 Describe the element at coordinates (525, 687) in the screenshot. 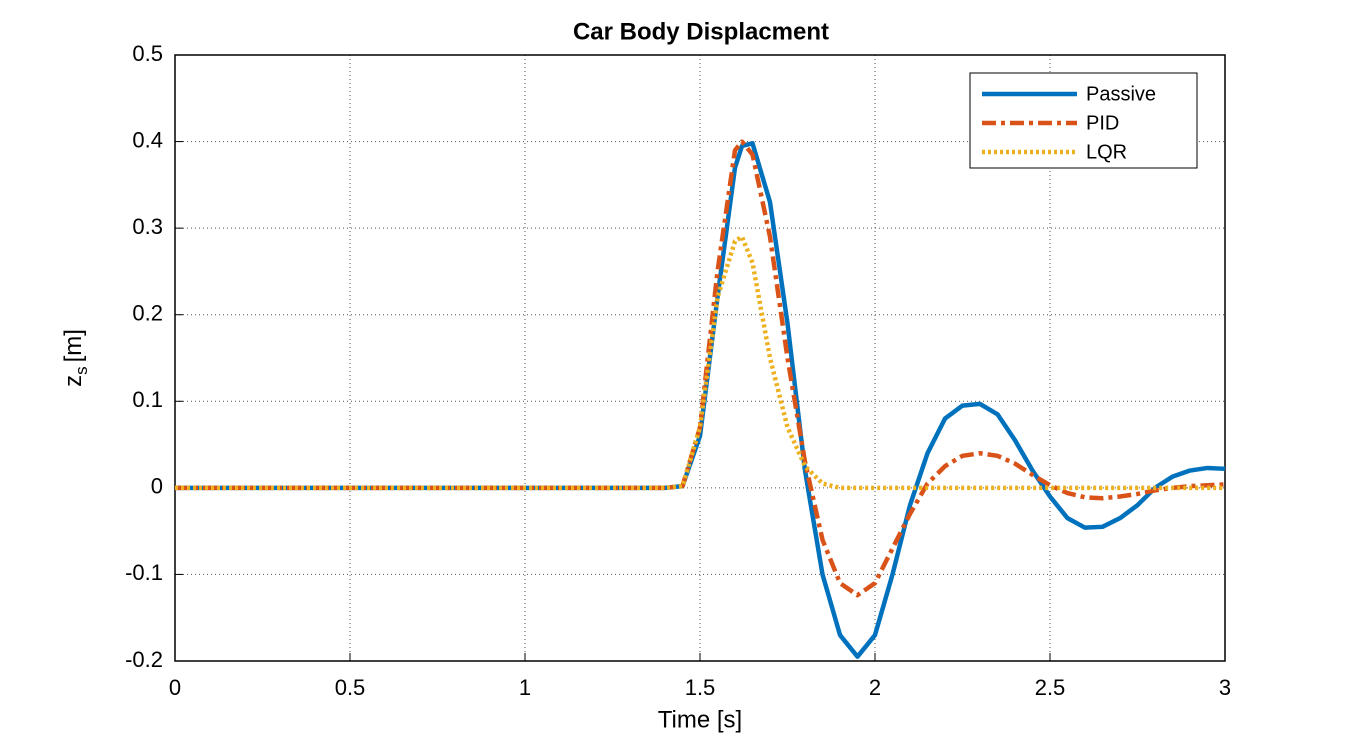

I see `x-tick-label: 1` at that location.